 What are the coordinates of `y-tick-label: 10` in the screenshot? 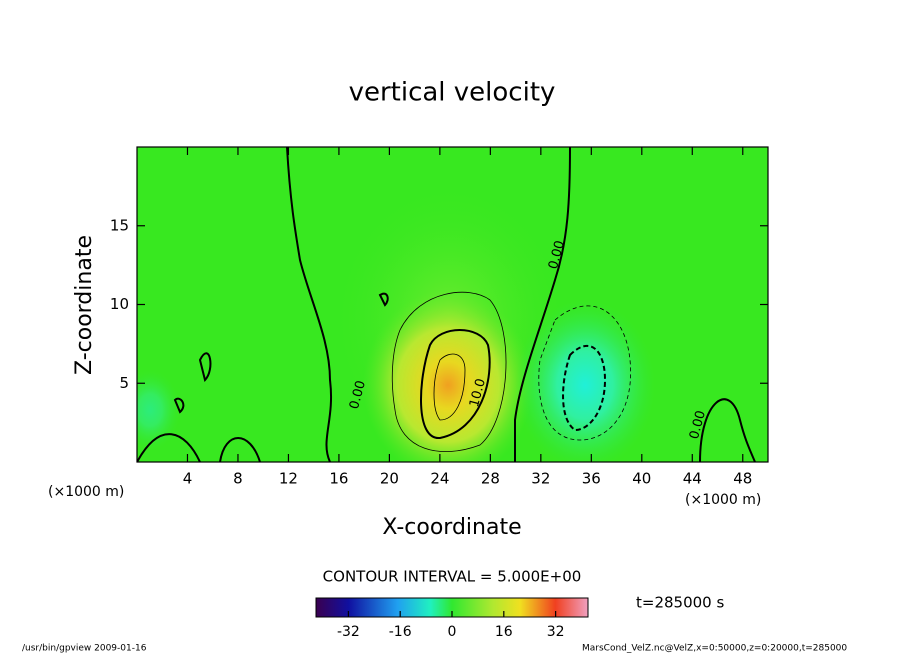 It's located at (119, 304).